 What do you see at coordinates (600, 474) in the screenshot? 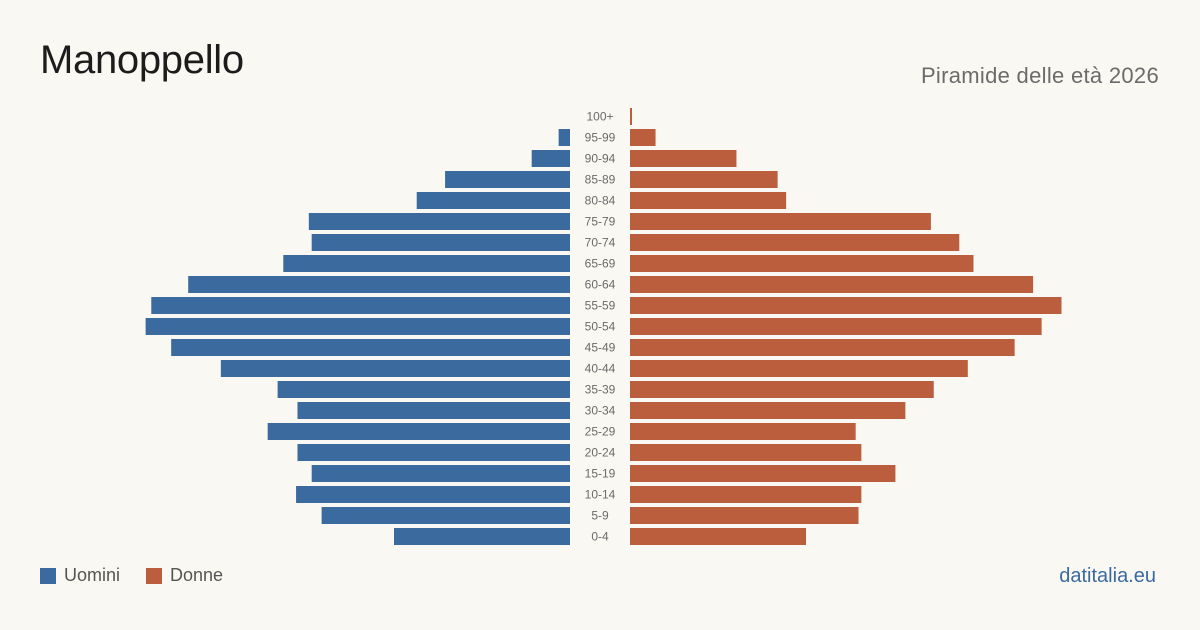
I see `age-label-15-19: 15-19` at bounding box center [600, 474].